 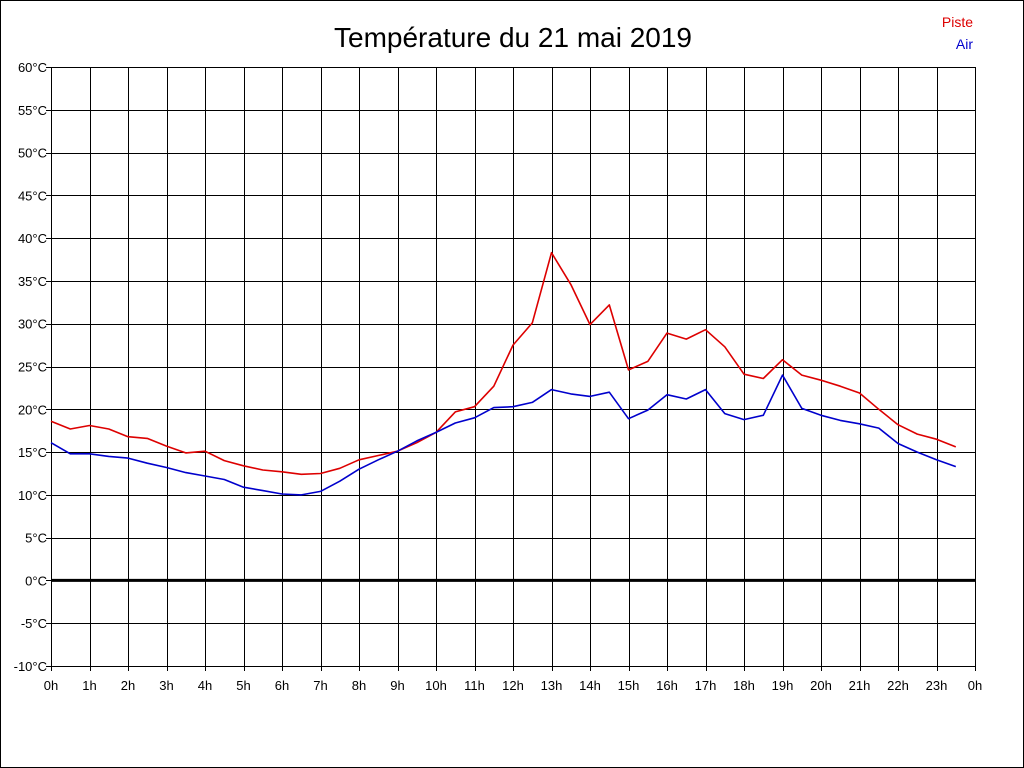 I want to click on y-tick-label: 30°C, so click(x=32, y=324).